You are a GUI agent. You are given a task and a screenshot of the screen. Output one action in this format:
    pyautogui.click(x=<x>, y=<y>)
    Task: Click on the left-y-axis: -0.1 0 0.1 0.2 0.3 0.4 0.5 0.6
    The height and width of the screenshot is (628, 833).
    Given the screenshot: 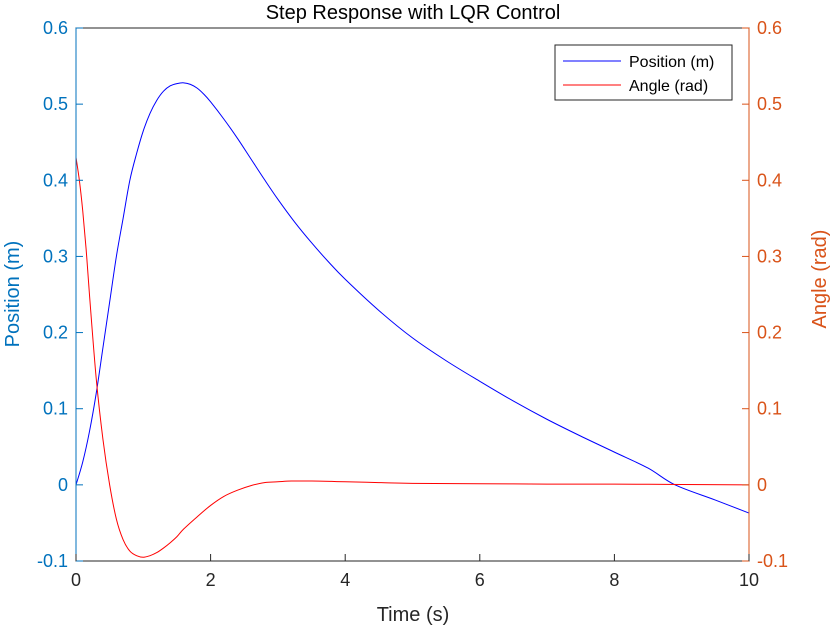 What is the action you would take?
    pyautogui.click(x=60, y=294)
    